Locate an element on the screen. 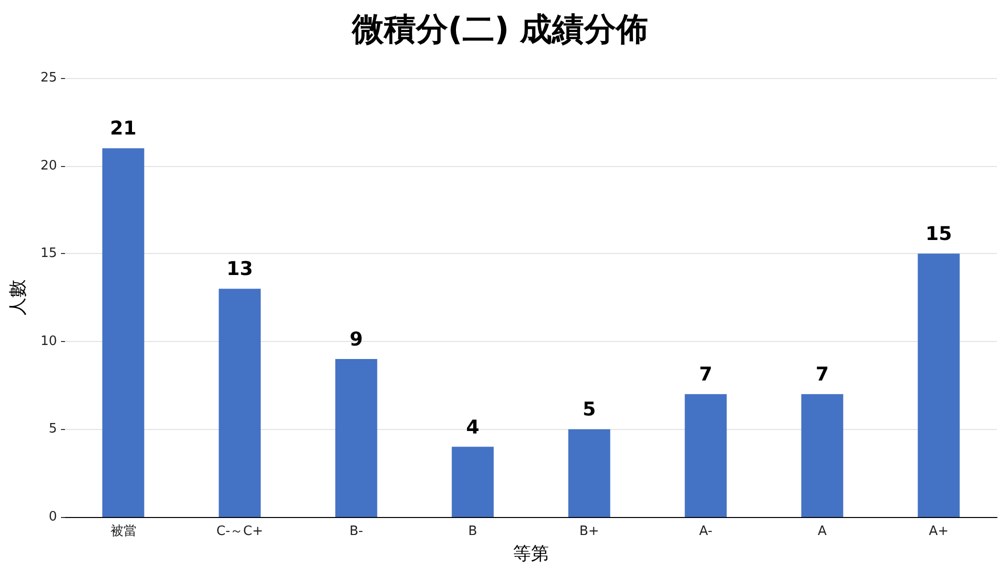 The height and width of the screenshot is (582, 1000). data-label: 21 is located at coordinates (123, 129).